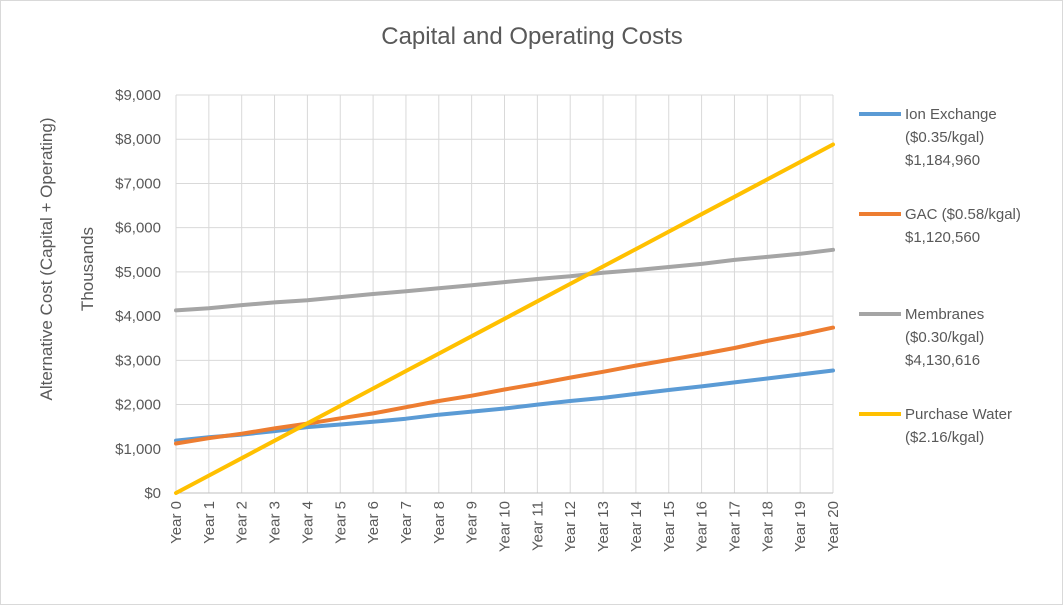 This screenshot has height=606, width=1063. Describe the element at coordinates (176, 522) in the screenshot. I see `x-tick-label: Year 0` at that location.